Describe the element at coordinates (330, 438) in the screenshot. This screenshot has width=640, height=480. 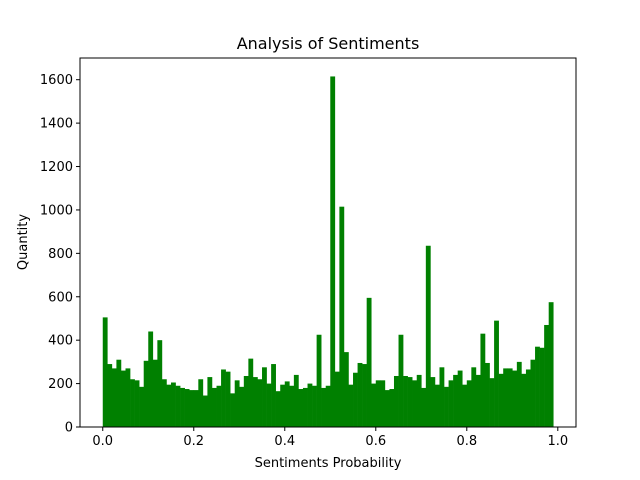
I see `x-axis-ticks: 0.0 0.2 0.4 0.6 0.8 1.0` at that location.